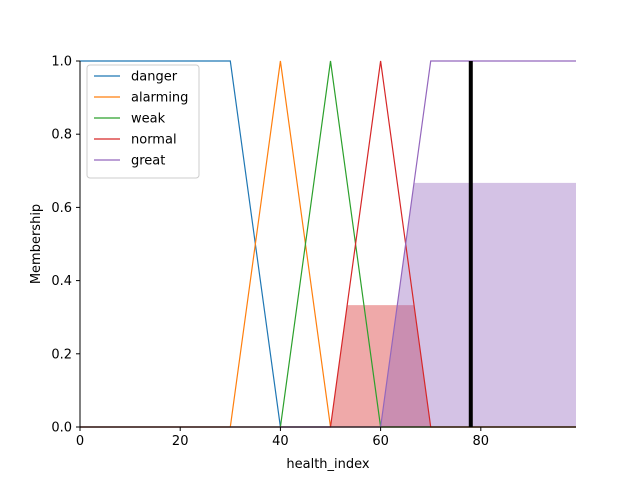  What do you see at coordinates (180, 441) in the screenshot?
I see `x-tick-label: 20` at bounding box center [180, 441].